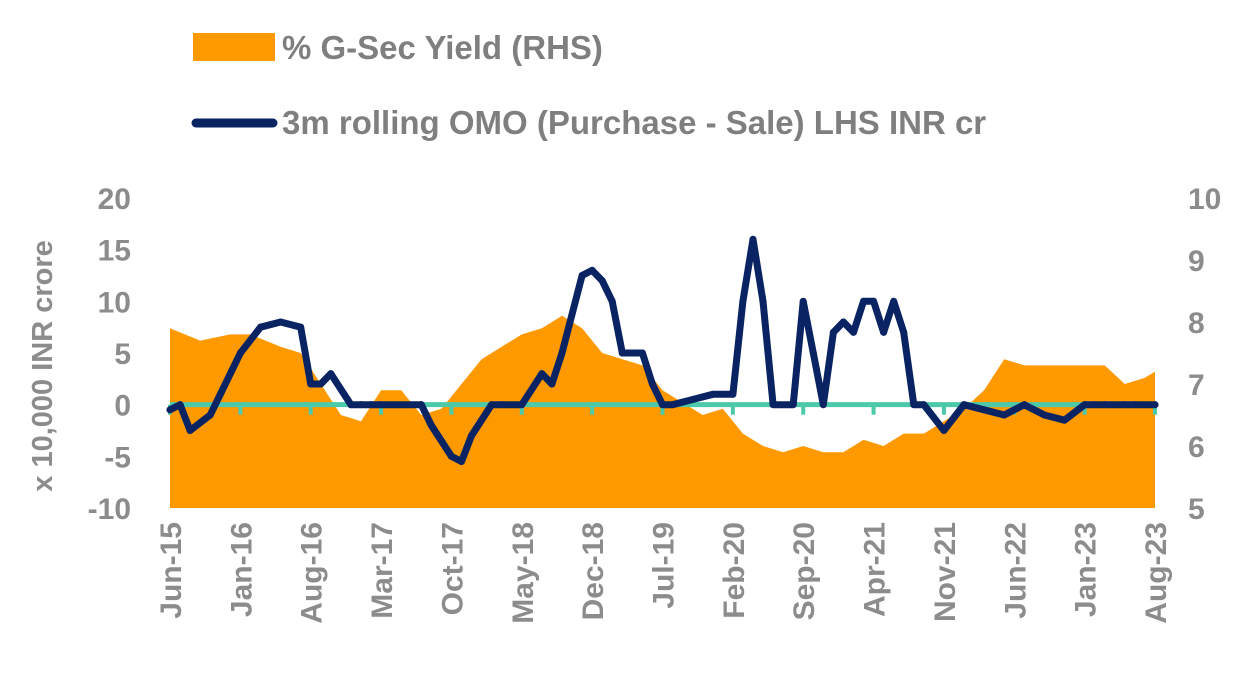 Image resolution: width=1255 pixels, height=679 pixels. What do you see at coordinates (122, 354) in the screenshot?
I see `left-tick-label: 5` at bounding box center [122, 354].